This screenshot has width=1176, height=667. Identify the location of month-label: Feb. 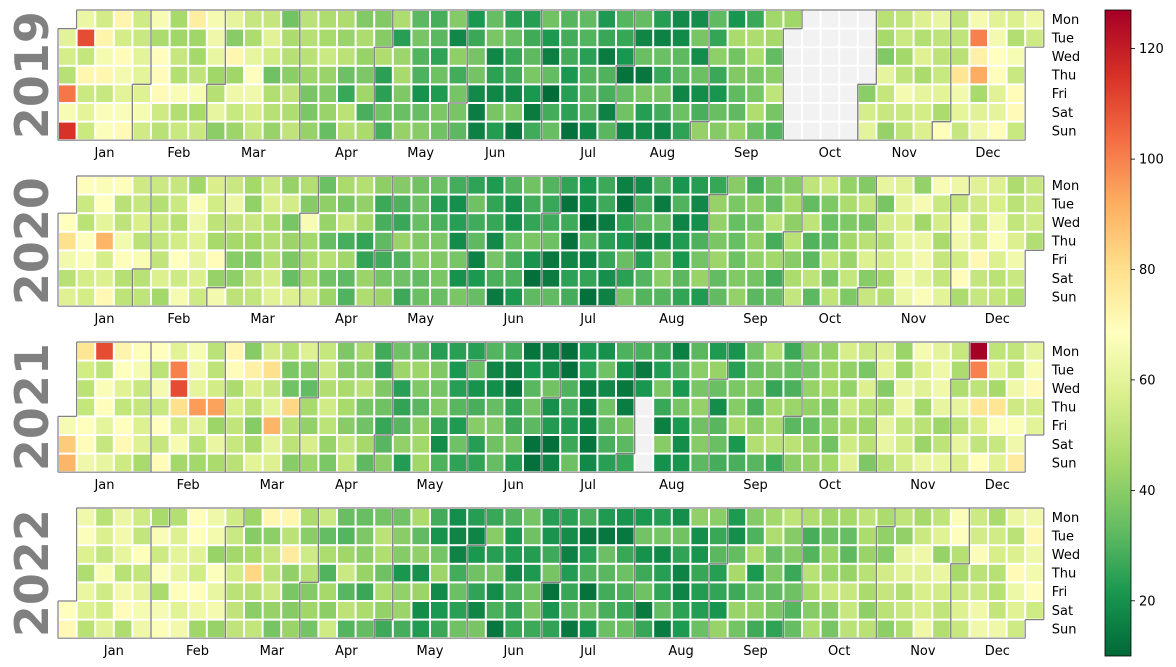
(188, 485).